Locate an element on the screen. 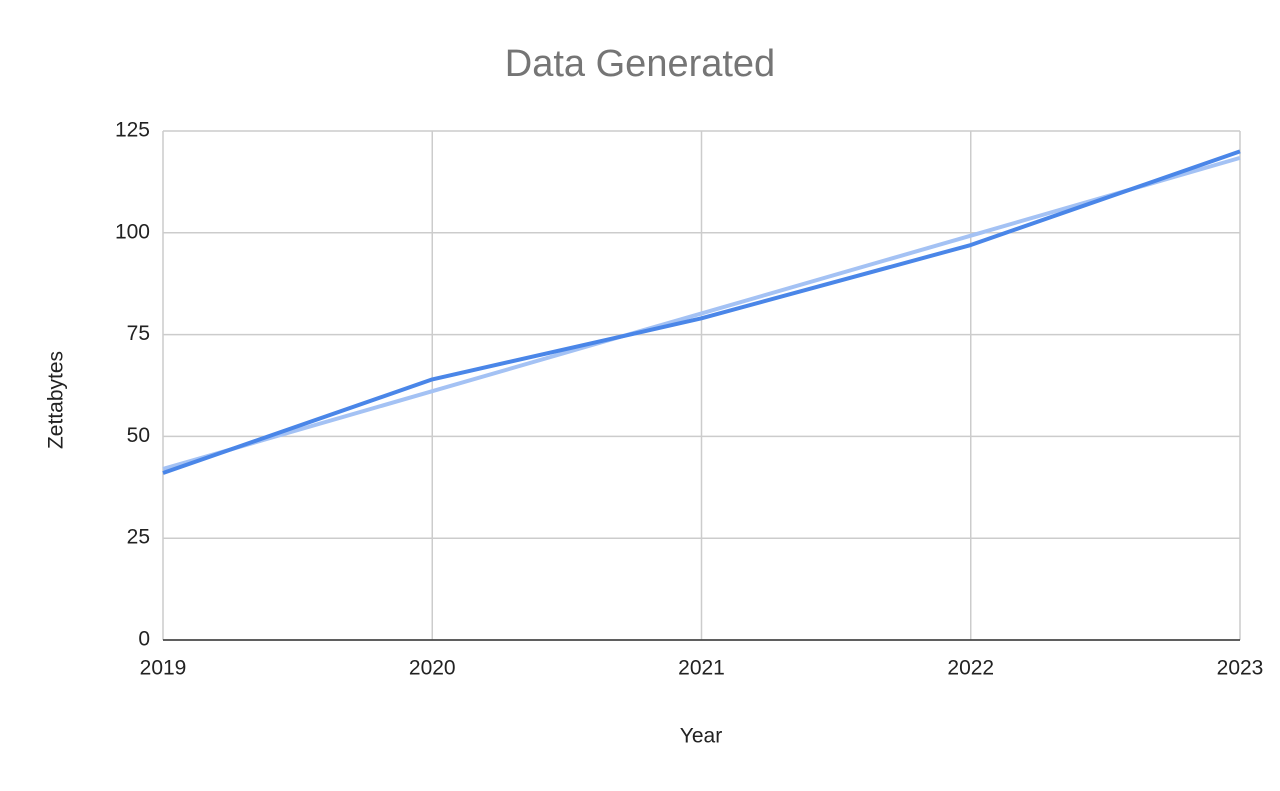 This screenshot has height=791, width=1280. y-tick-label: 125 is located at coordinates (132, 130).